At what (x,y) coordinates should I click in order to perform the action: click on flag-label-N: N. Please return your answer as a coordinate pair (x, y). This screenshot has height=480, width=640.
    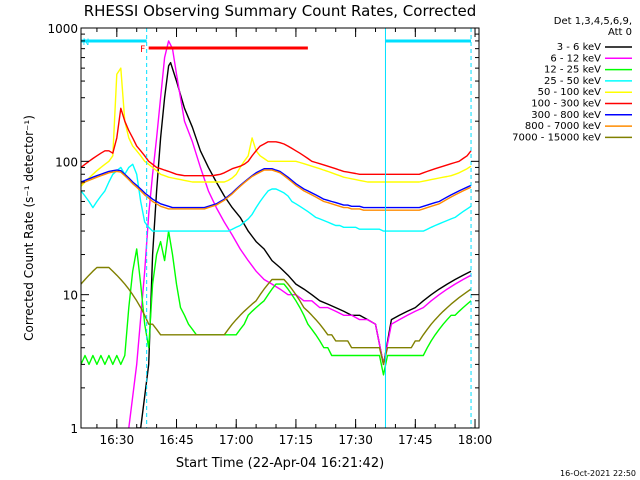
    Looking at the image, I should click on (86, 43).